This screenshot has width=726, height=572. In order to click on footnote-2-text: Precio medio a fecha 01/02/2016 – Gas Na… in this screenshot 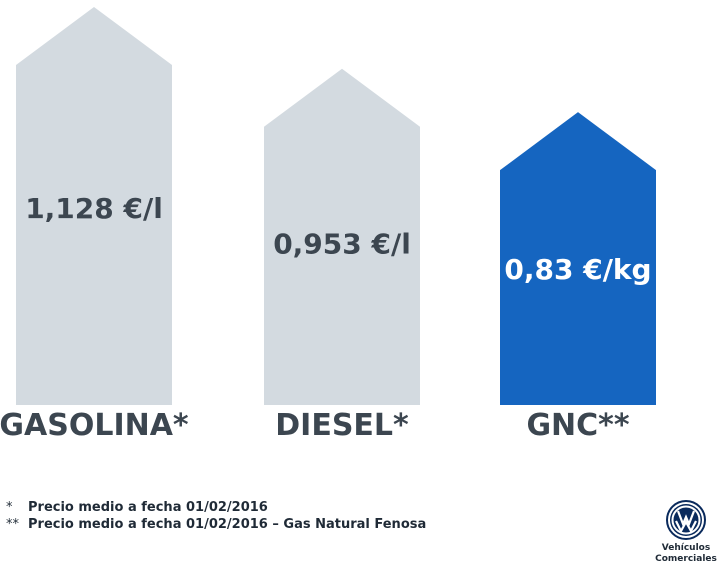, I will do `click(227, 524)`.